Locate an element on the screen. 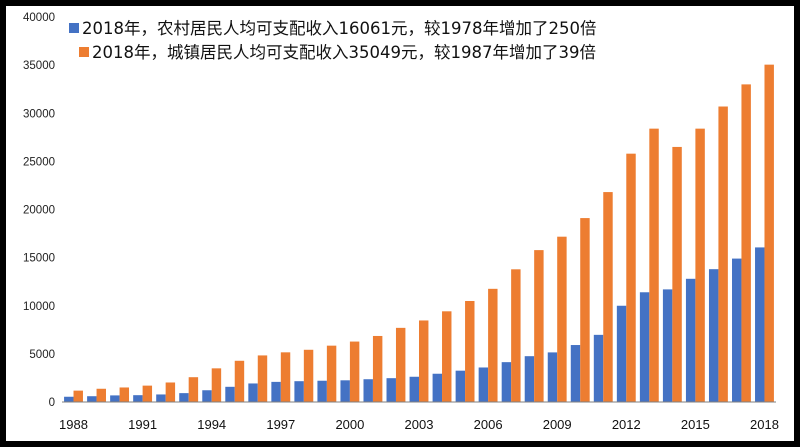 This screenshot has width=800, height=447. rural-income-bar-2016 is located at coordinates (713, 335).